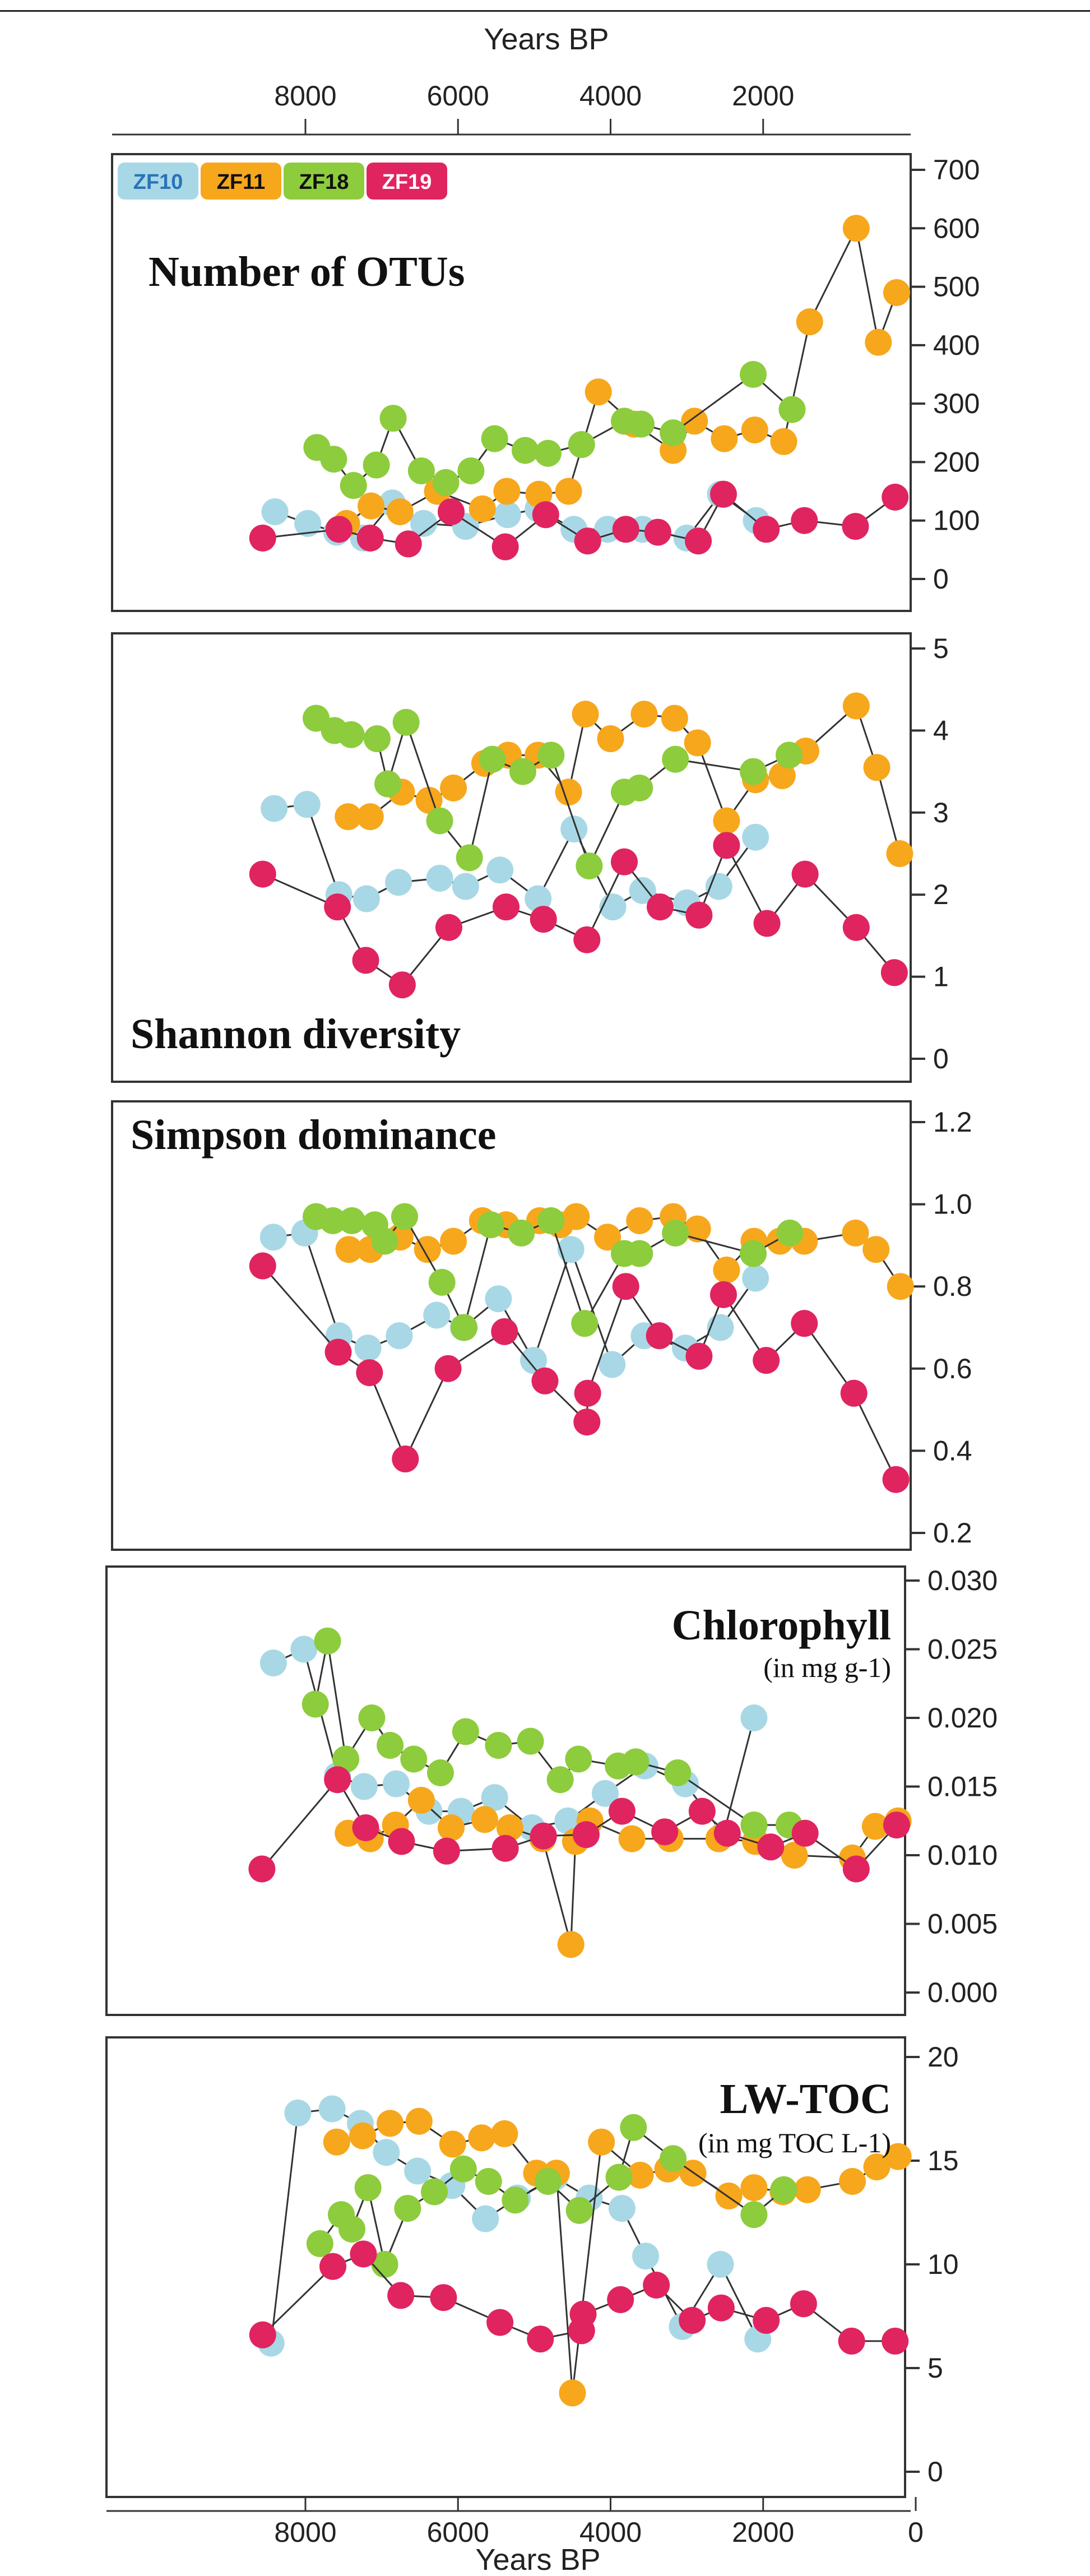  I want to click on y-tick-label: 500, so click(956, 287).